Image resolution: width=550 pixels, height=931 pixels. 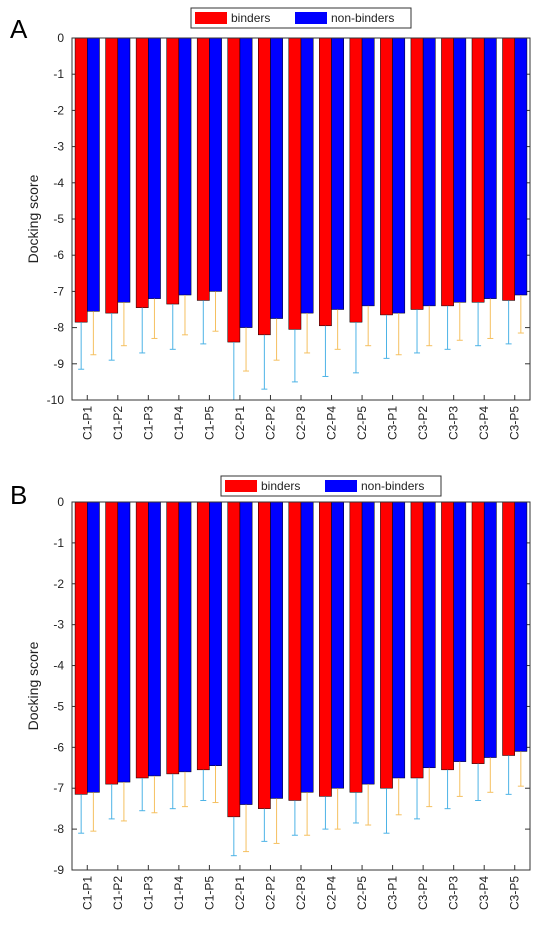 What do you see at coordinates (58, 625) in the screenshot?
I see `y-tick-label: -3` at bounding box center [58, 625].